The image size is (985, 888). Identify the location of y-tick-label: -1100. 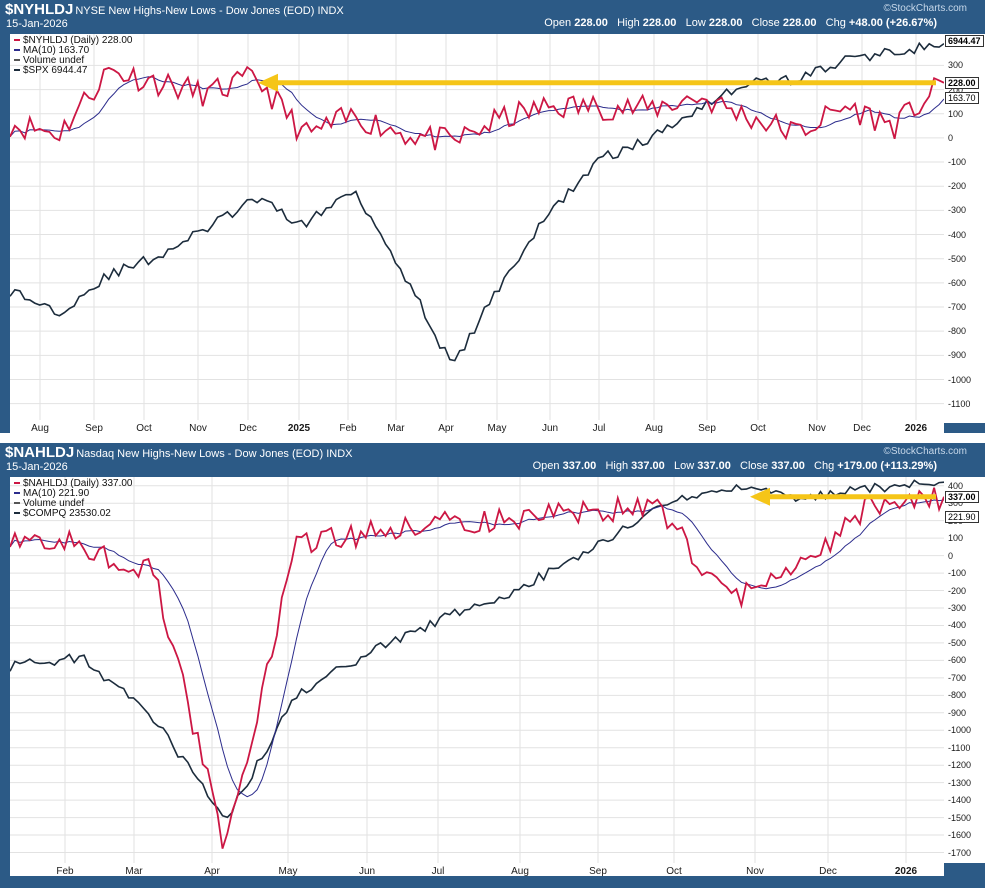
(959, 403).